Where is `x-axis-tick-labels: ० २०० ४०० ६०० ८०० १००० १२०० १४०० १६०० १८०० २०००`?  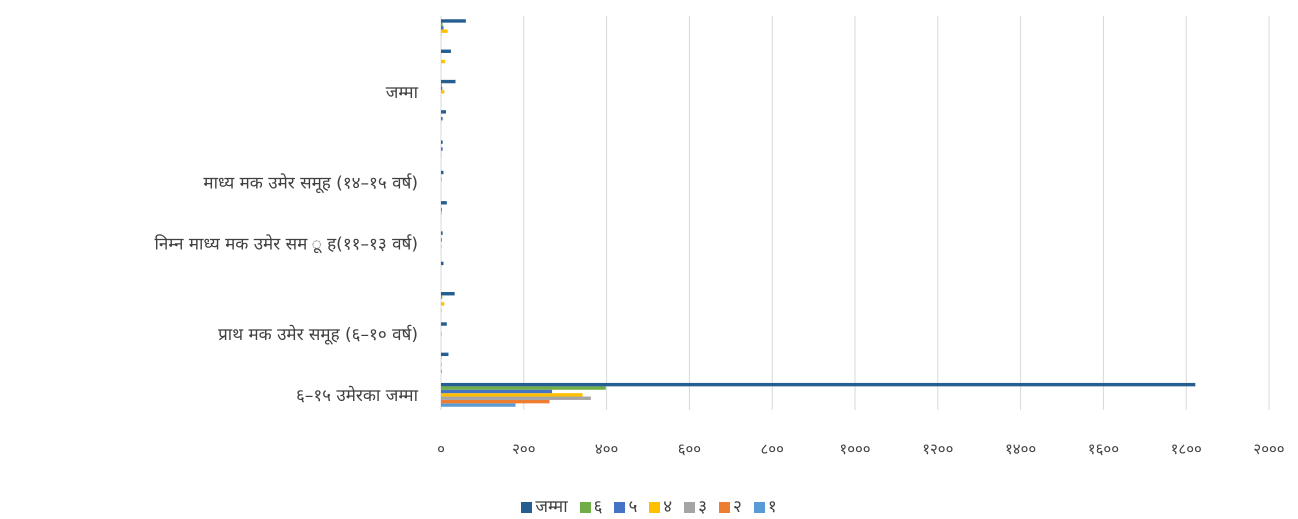
x-axis-tick-labels: ० २०० ४०० ६०० ८०० १००० १२०० १४०० १६०० १८०० २००० is located at coordinates (861, 449).